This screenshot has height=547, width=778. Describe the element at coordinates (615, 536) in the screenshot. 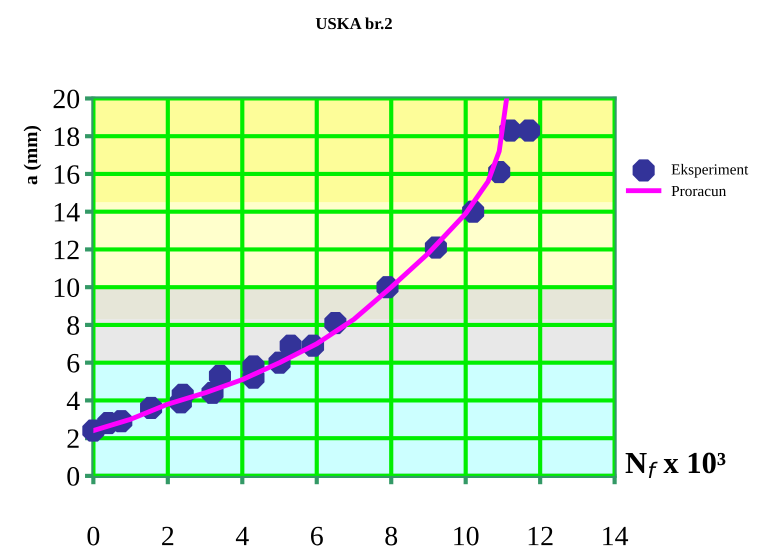

I see `x-tick-label: 14` at that location.